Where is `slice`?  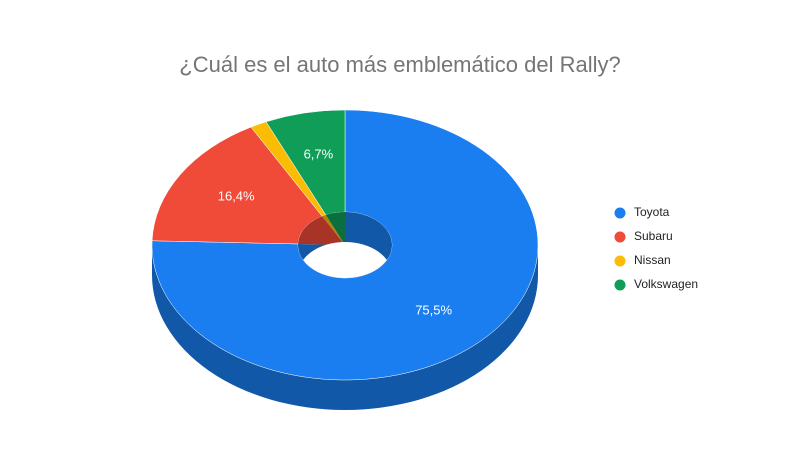 slice is located at coordinates (305, 162).